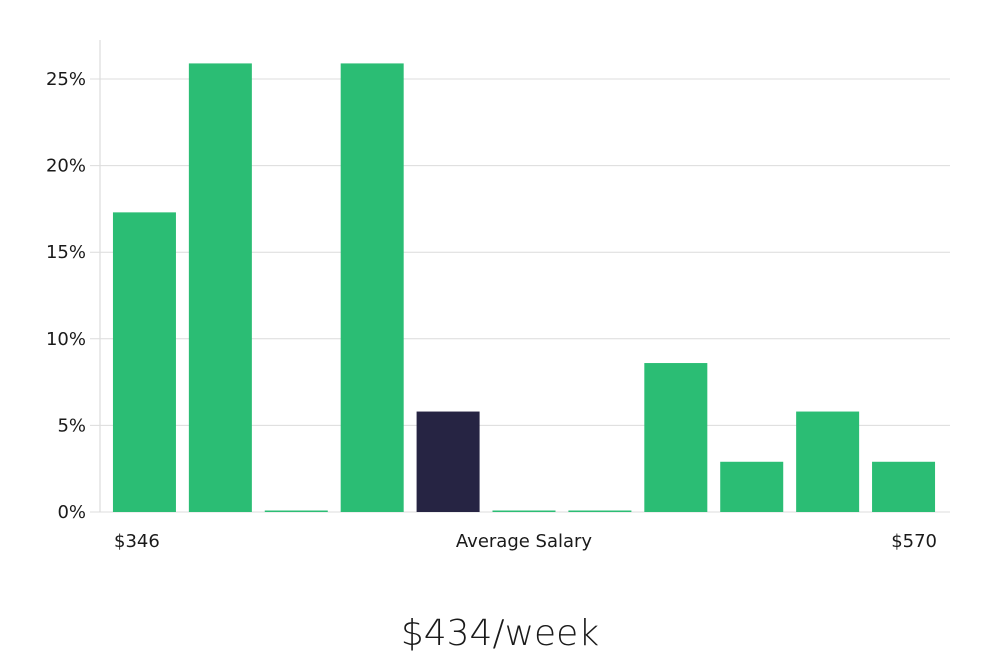 The width and height of the screenshot is (1000, 662). What do you see at coordinates (448, 461) in the screenshot?
I see `bar-highlight` at bounding box center [448, 461].